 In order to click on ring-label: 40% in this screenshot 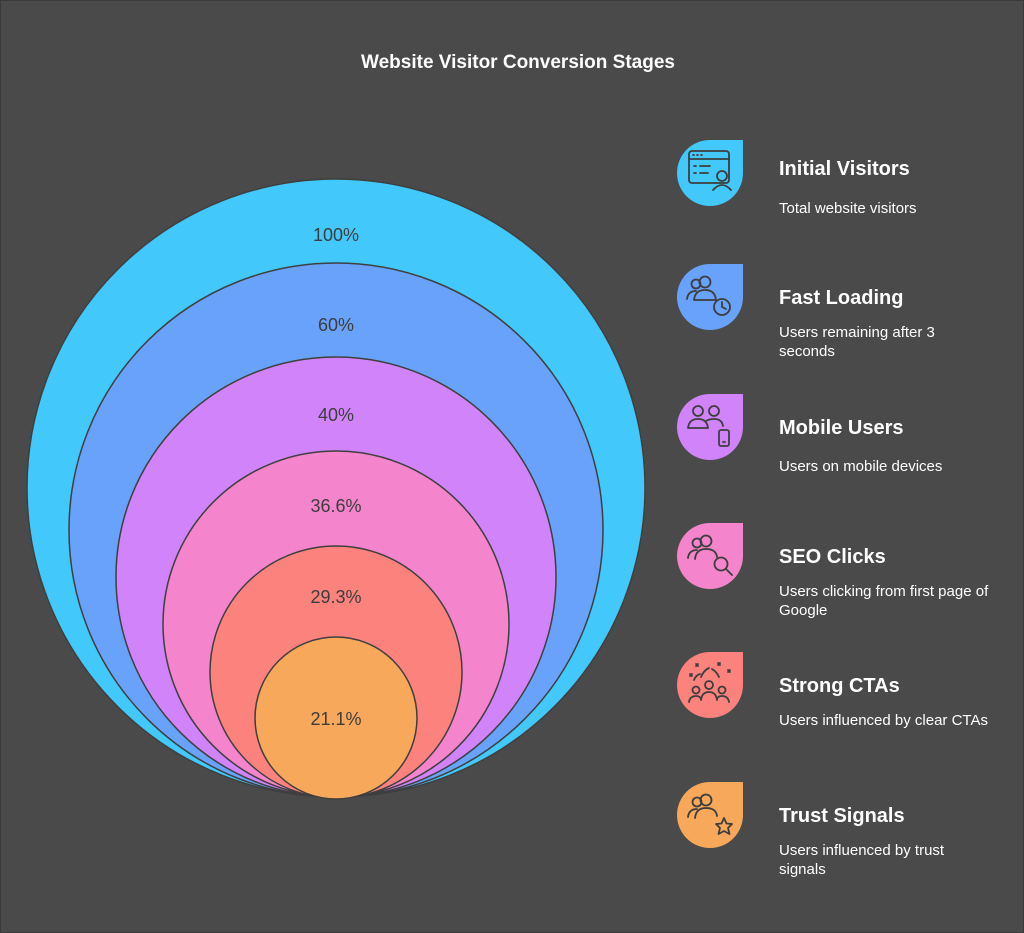, I will do `click(336, 415)`.